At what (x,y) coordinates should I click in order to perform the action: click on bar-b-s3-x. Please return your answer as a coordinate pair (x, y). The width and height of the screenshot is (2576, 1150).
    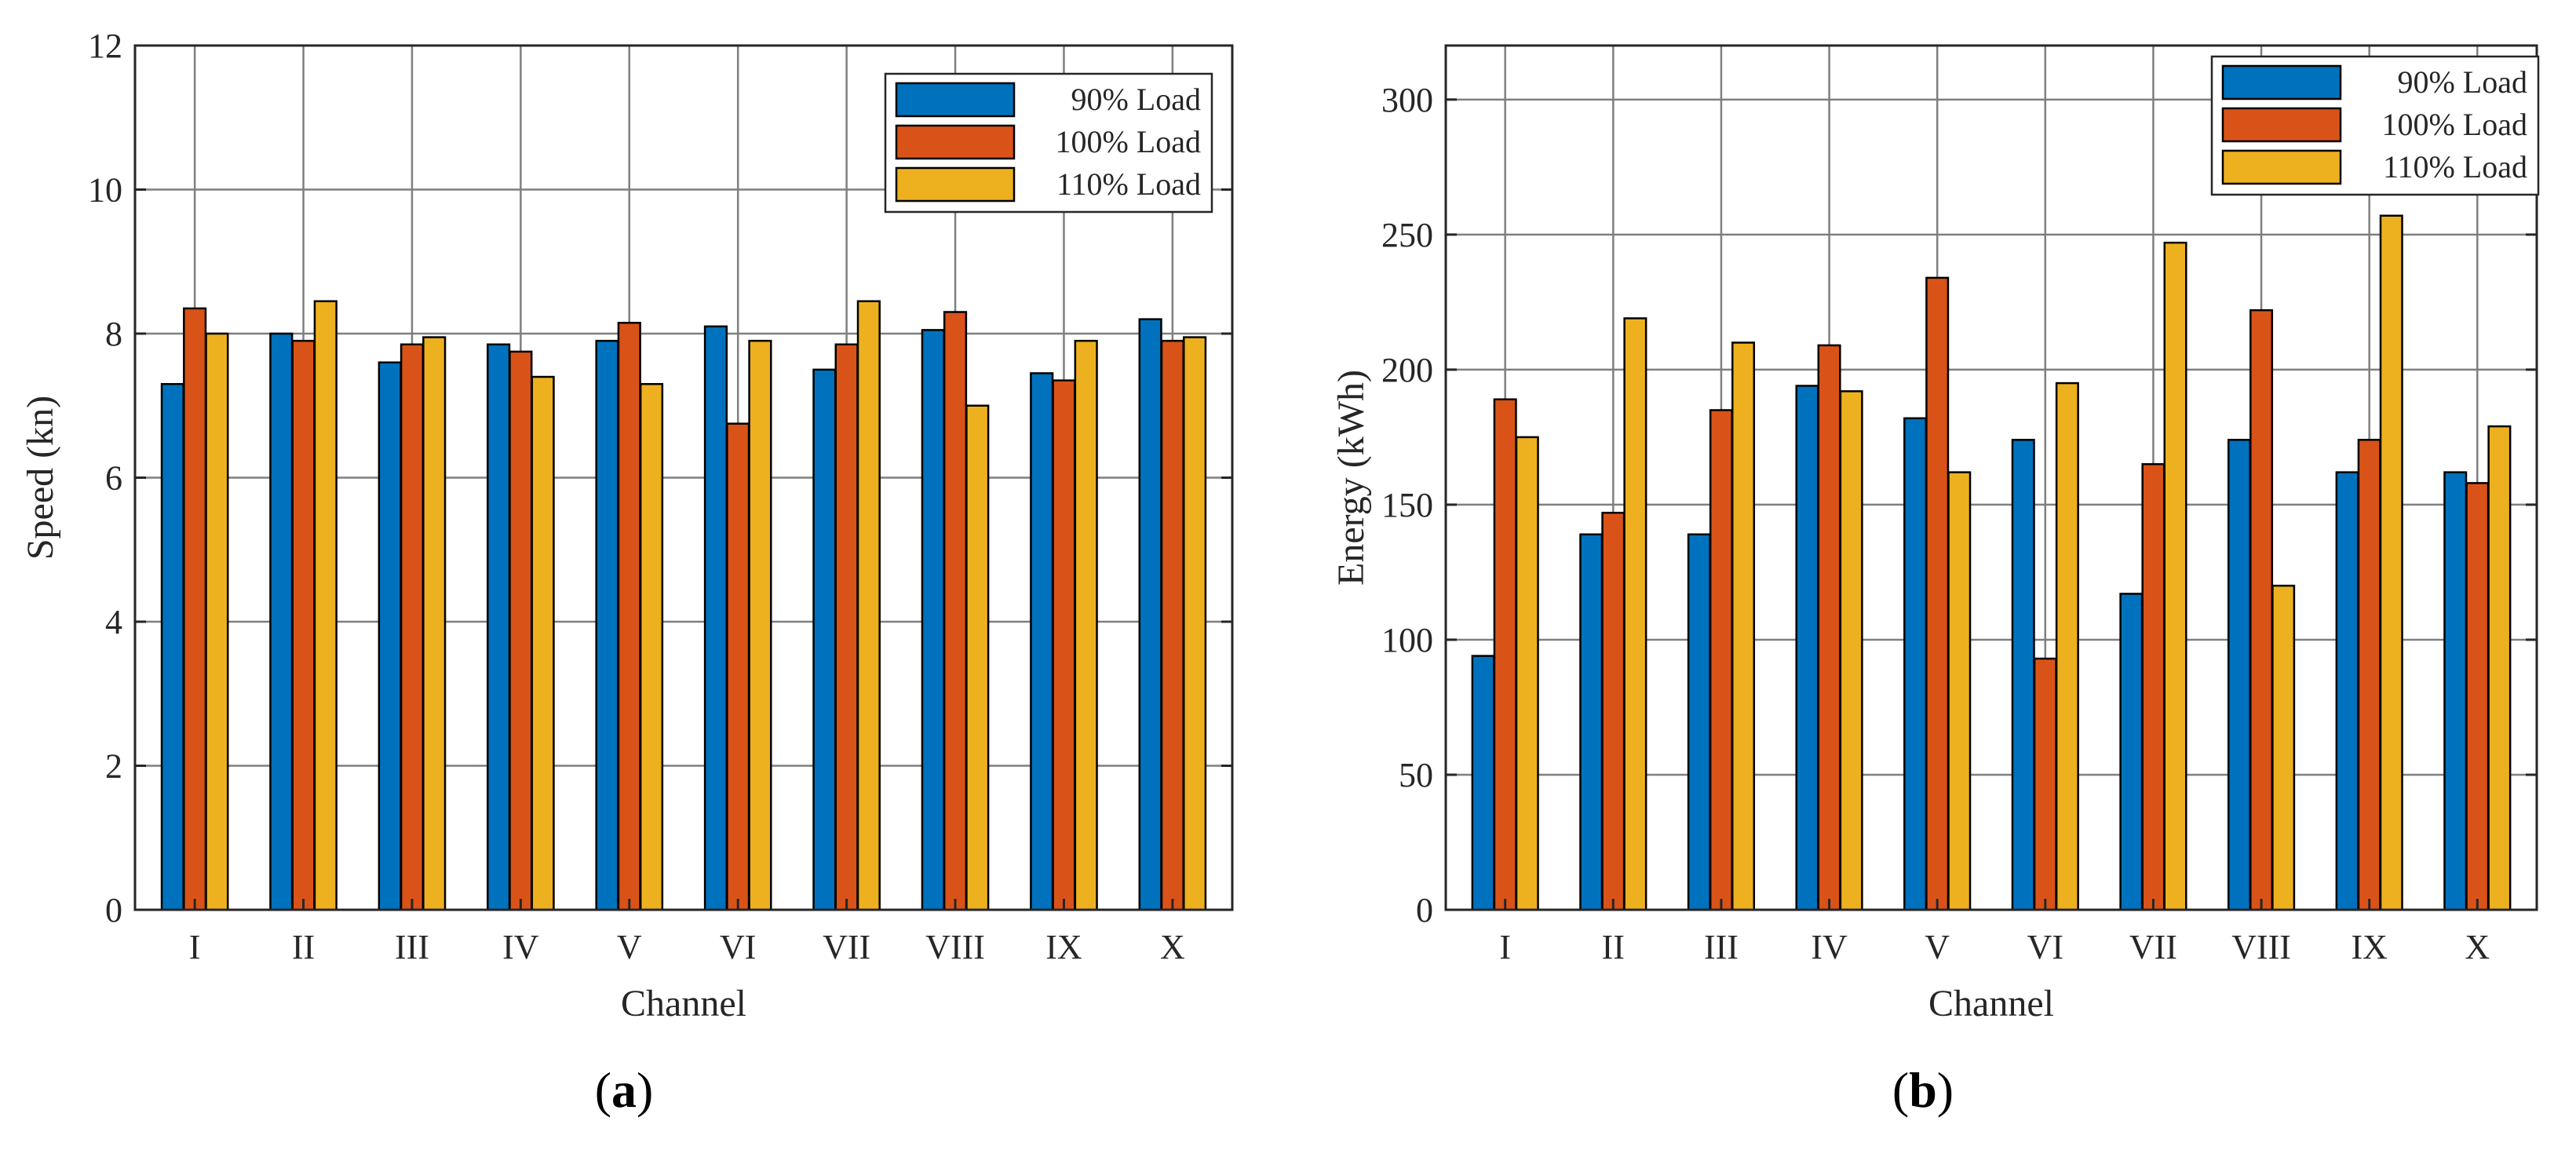
    Looking at the image, I should click on (2499, 668).